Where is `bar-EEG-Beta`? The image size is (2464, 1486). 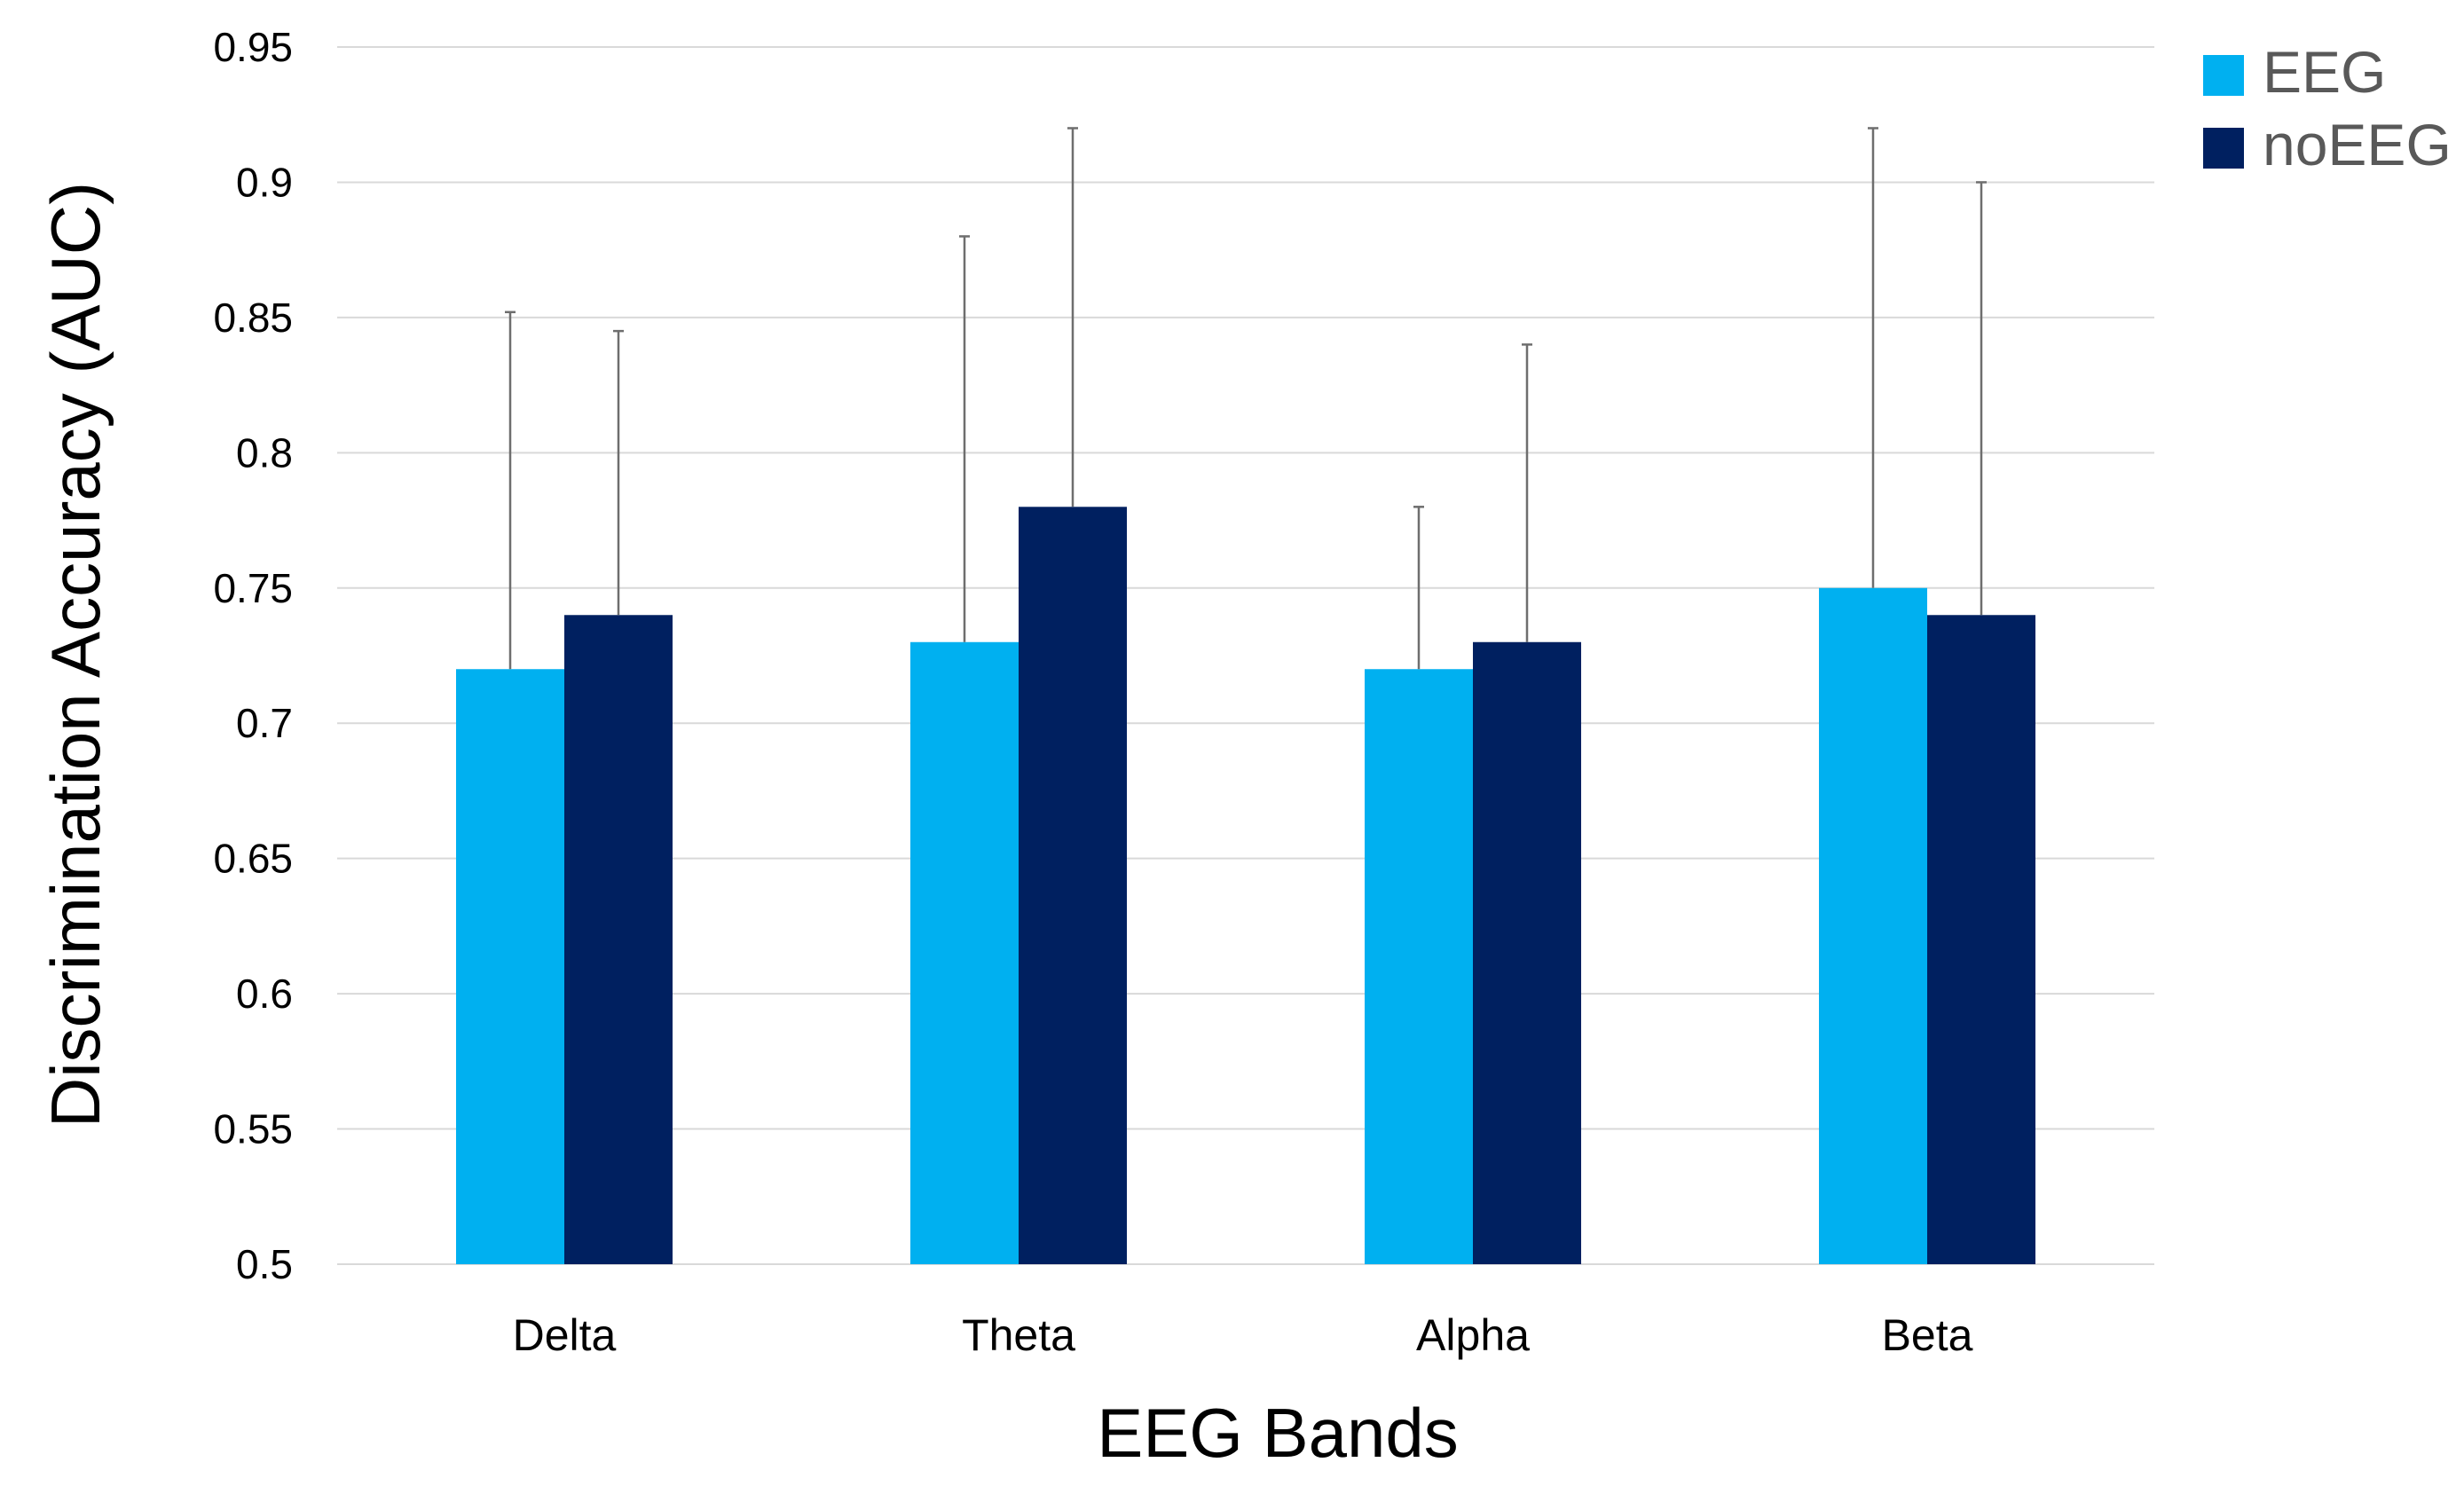 bar-EEG-Beta is located at coordinates (1873, 926).